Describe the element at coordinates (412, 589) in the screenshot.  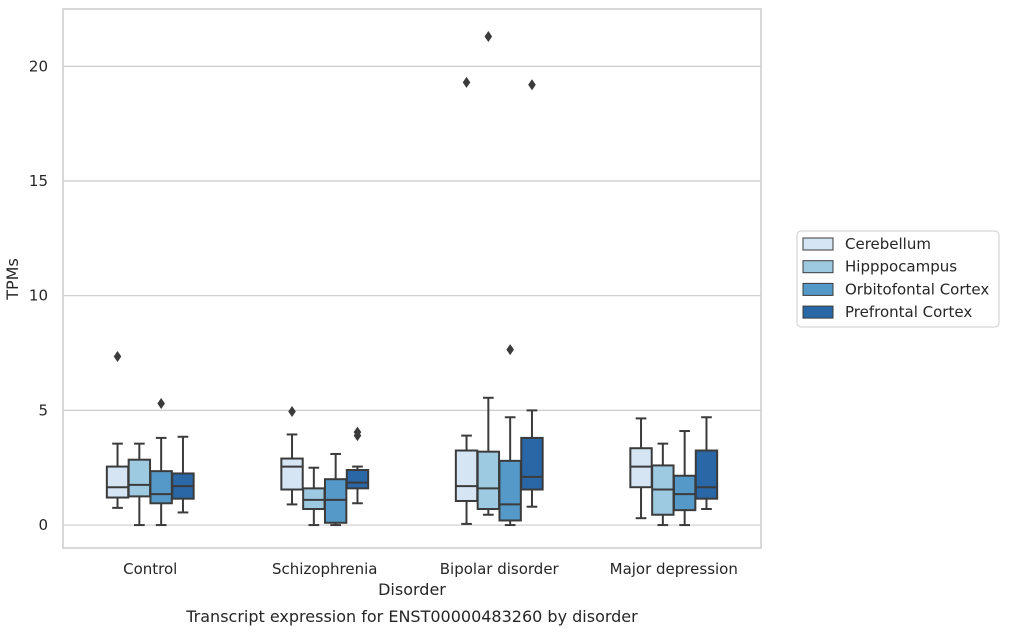
I see `x-axis-label: Disorder` at that location.